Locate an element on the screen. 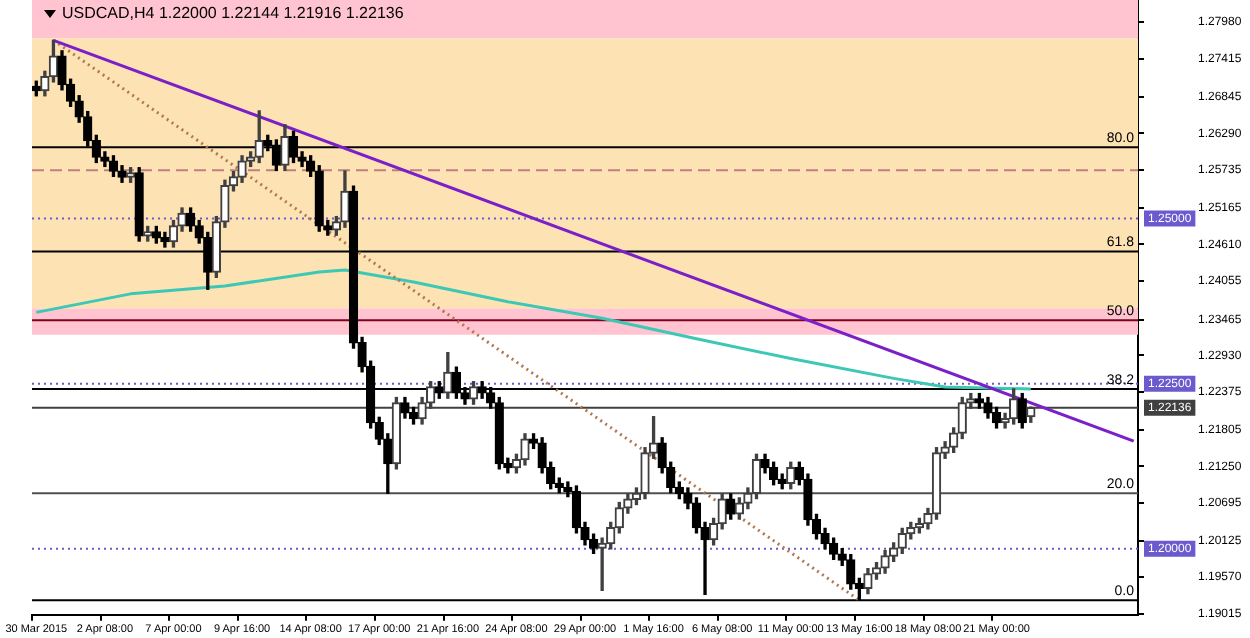 This screenshot has width=1250, height=638. chart-title: USDCAD,H4 1.22000 1.22144 1.21916 1.22136 is located at coordinates (233, 13).